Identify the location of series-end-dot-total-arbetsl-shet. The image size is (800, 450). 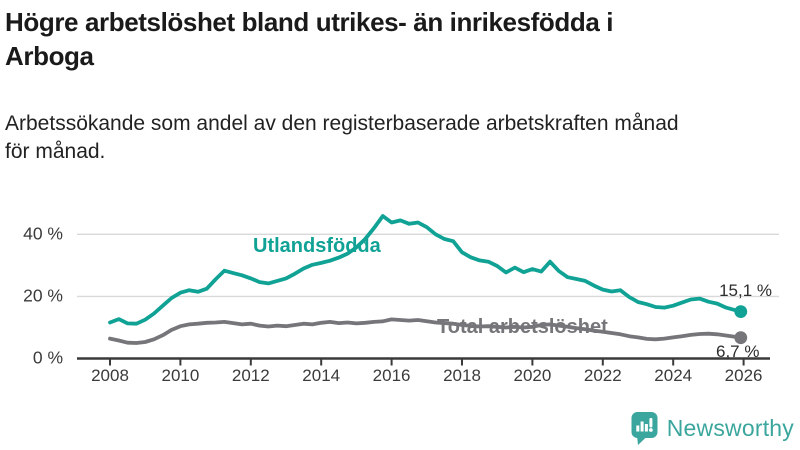
(741, 338).